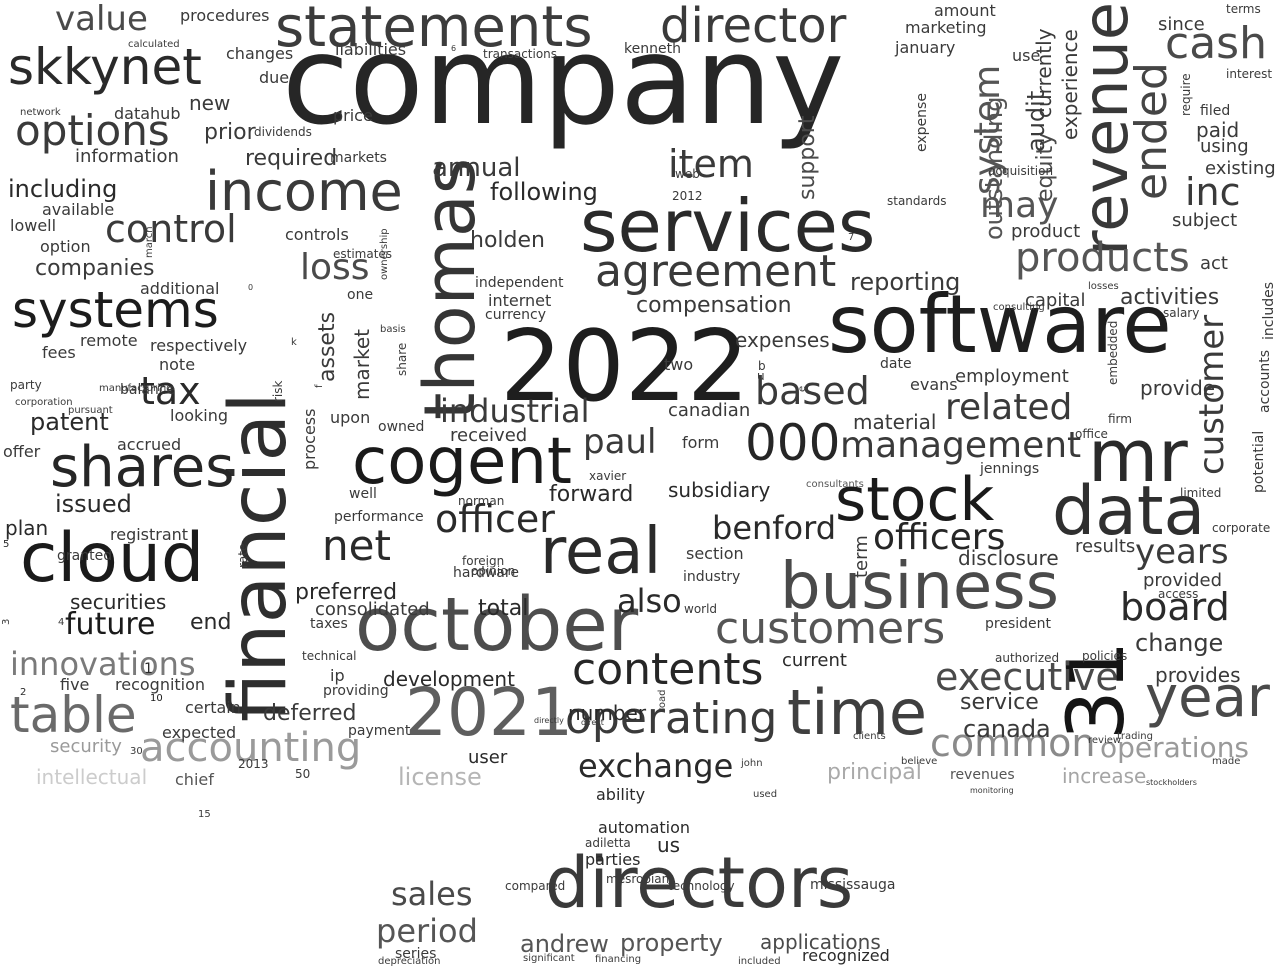 The height and width of the screenshot is (972, 1280). Describe the element at coordinates (1213, 192) in the screenshot. I see `cloud-word-inc: inc` at that location.